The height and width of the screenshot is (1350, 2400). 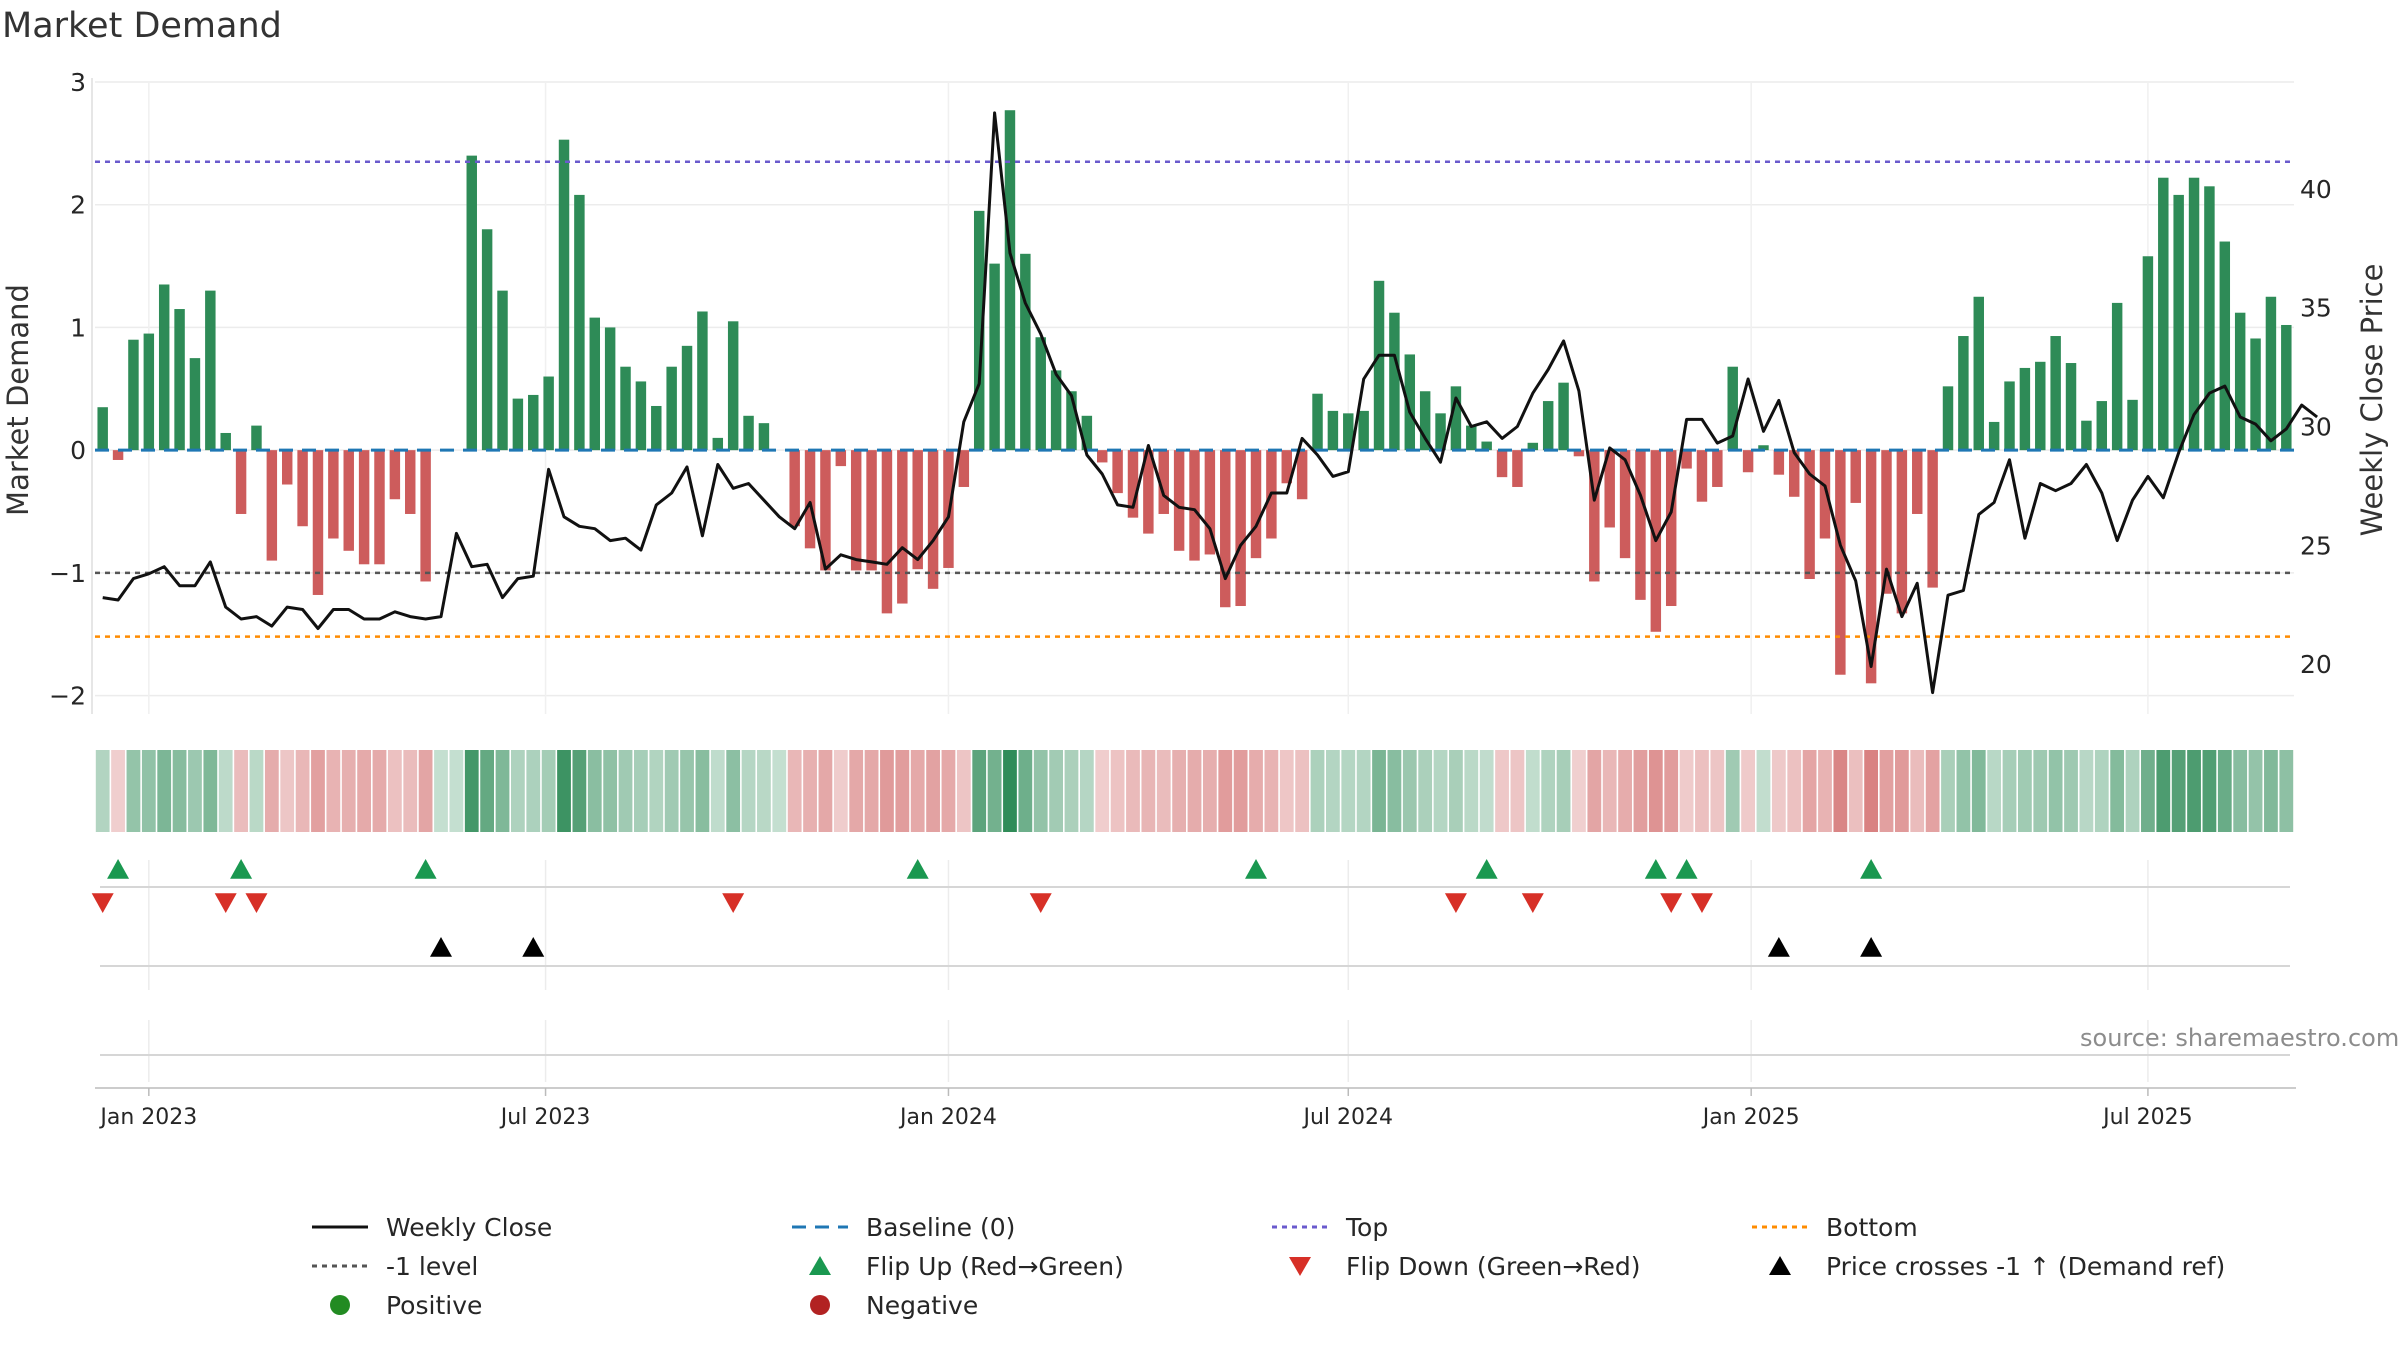 What do you see at coordinates (1780, 1265) in the screenshot?
I see `legend-triangle-up-icon` at bounding box center [1780, 1265].